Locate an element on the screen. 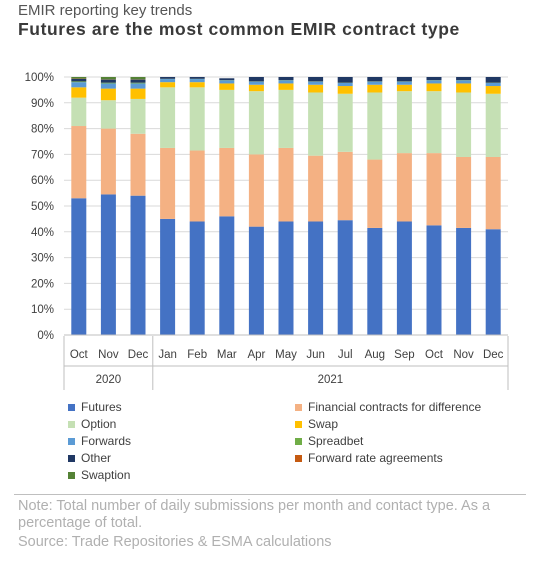 Image resolution: width=540 pixels, height=562 pixels. legend-item: Other is located at coordinates (89, 458).